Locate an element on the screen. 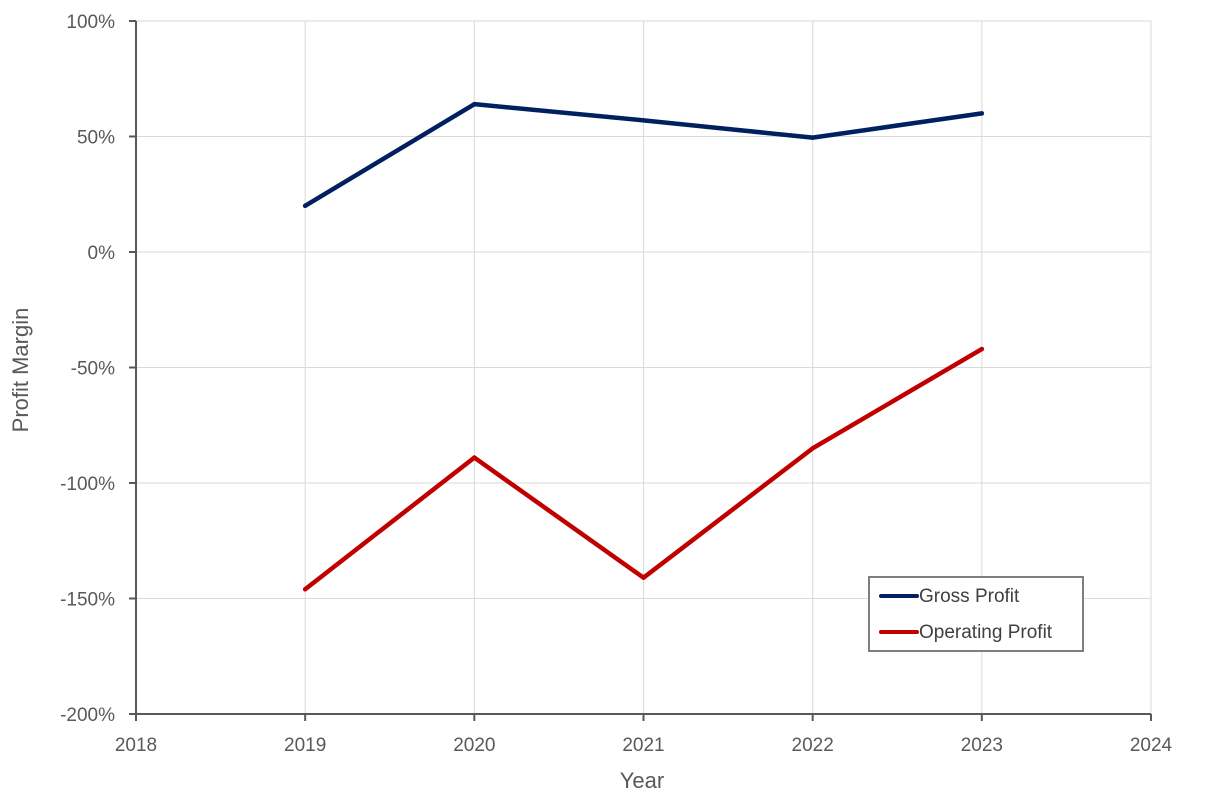 Image resolution: width=1222 pixels, height=804 pixels. x-tick-label-2023: 2023 is located at coordinates (982, 745).